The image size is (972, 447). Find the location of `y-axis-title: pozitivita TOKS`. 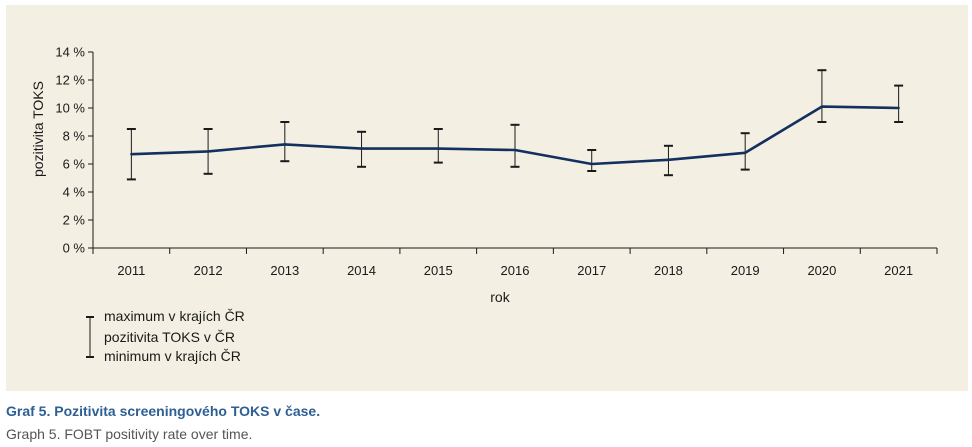

y-axis-title: pozitivita TOKS is located at coordinates (38, 129).